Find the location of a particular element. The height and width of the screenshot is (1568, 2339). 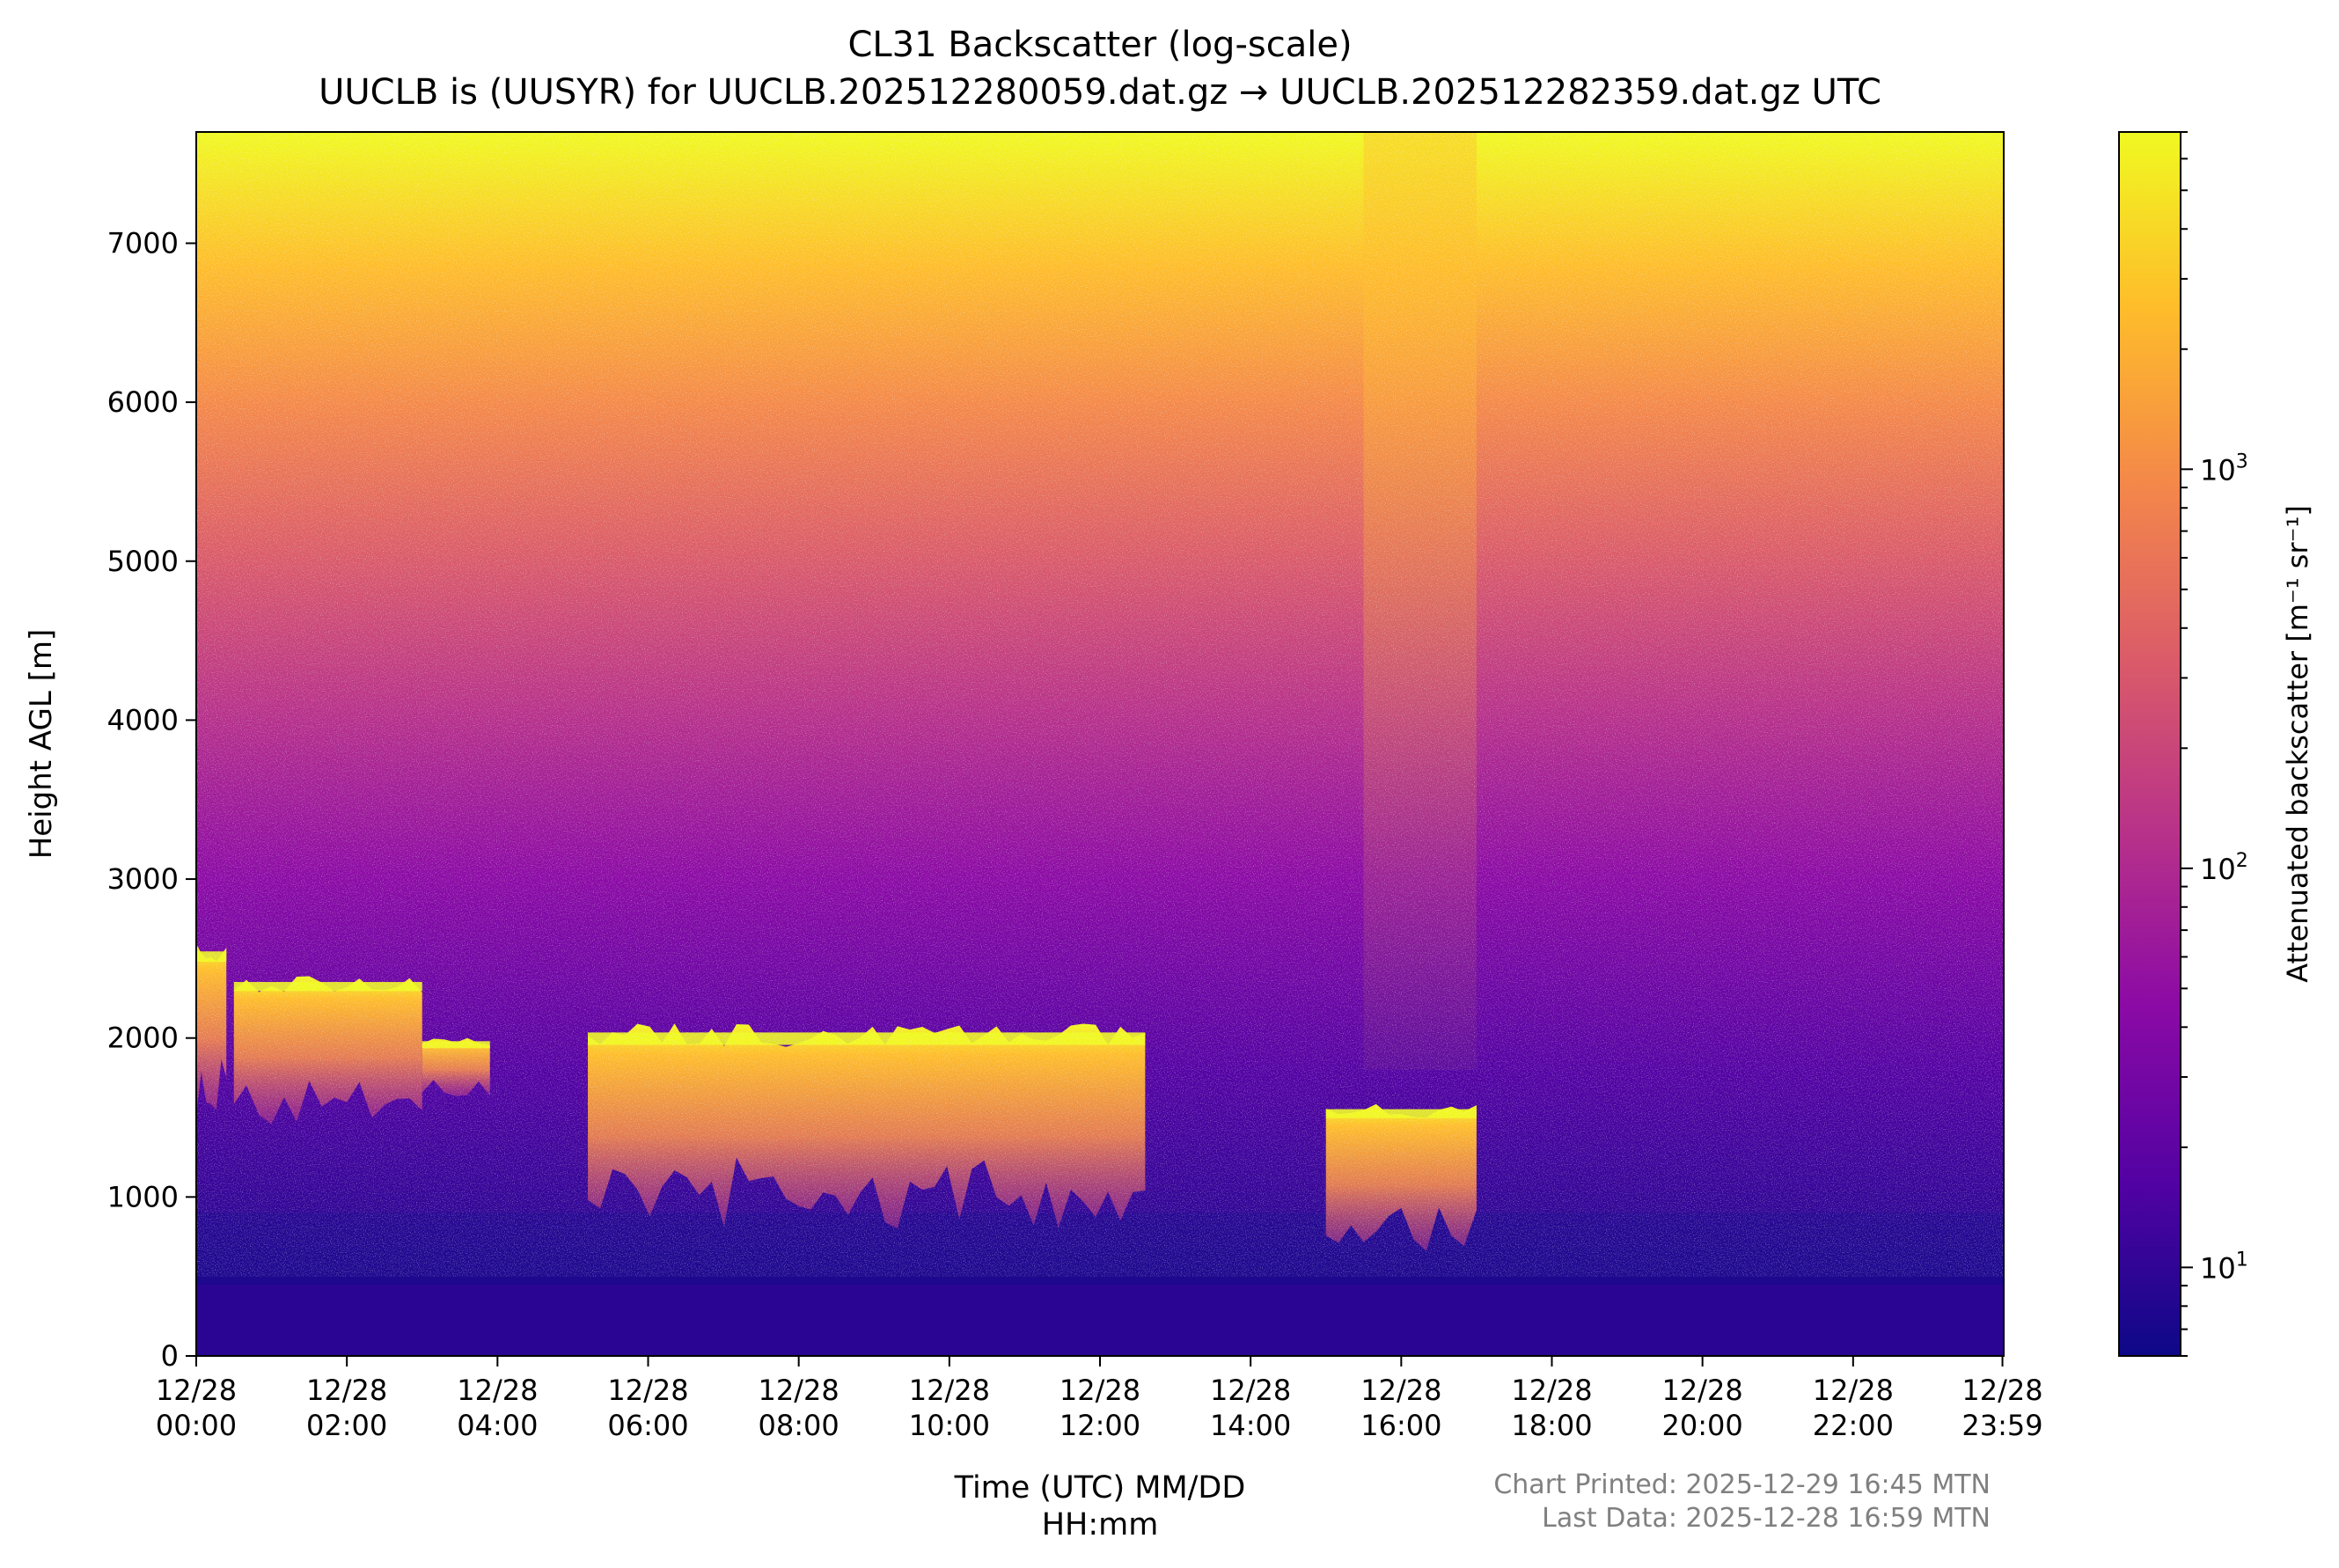

y-tick-label: 6000 is located at coordinates (143, 402).